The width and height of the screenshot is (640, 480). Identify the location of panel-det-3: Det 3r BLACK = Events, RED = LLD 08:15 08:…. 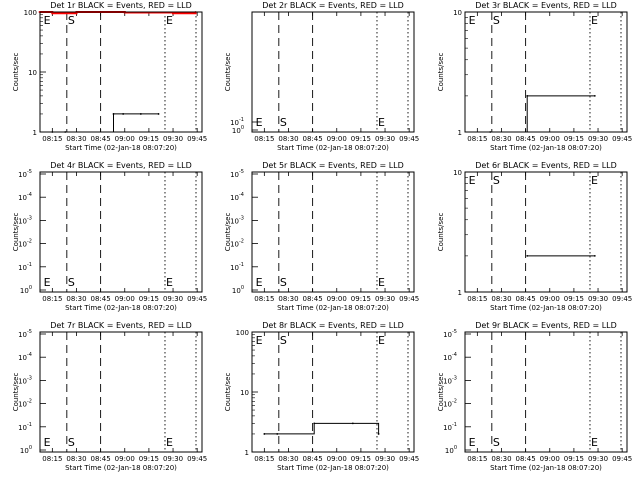
(534, 76).